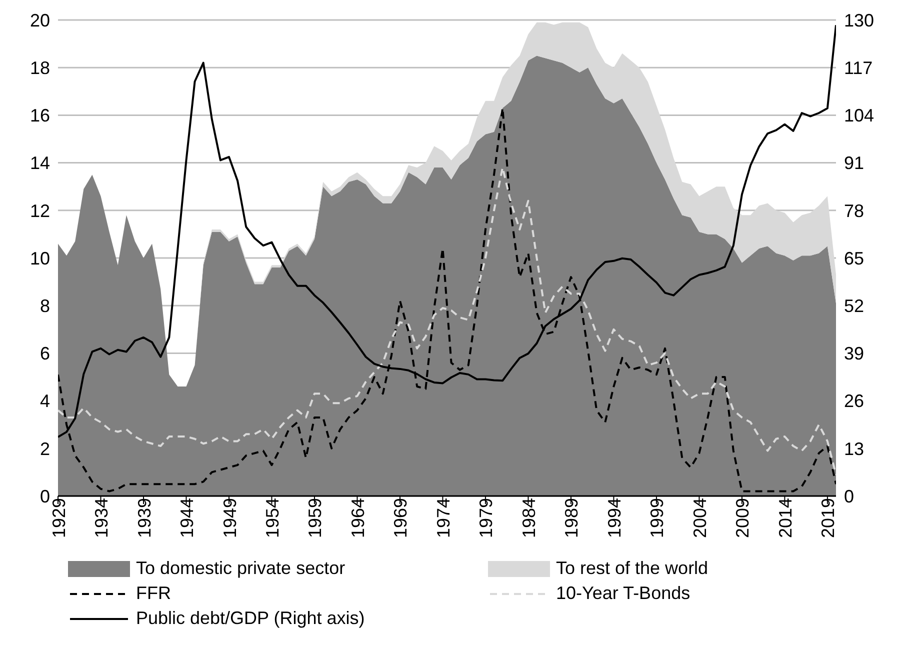 The width and height of the screenshot is (909, 658). What do you see at coordinates (400, 518) in the screenshot?
I see `x-tick-label: 1969` at bounding box center [400, 518].